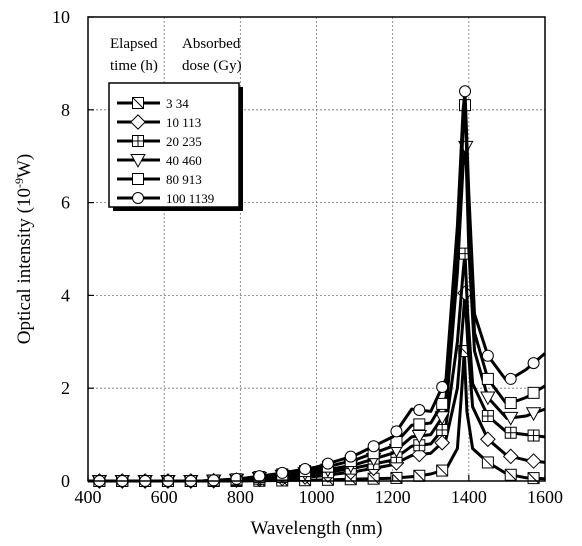 Image resolution: width=582 pixels, height=546 pixels. Describe the element at coordinates (65, 295) in the screenshot. I see `y-tick-label: 4` at that location.